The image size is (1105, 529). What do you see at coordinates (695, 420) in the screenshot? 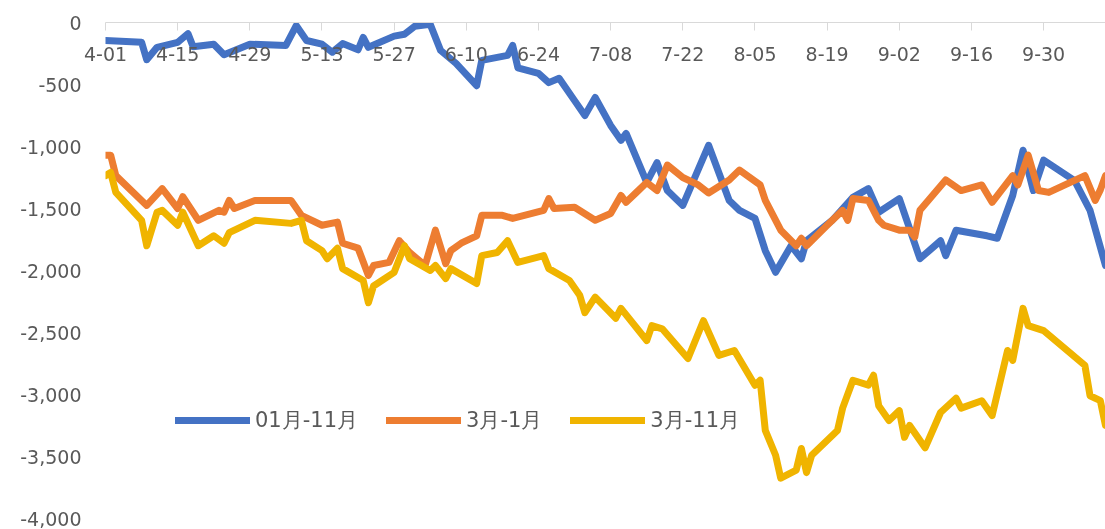
I see `legend-label: 3月-11月` at bounding box center [695, 420].